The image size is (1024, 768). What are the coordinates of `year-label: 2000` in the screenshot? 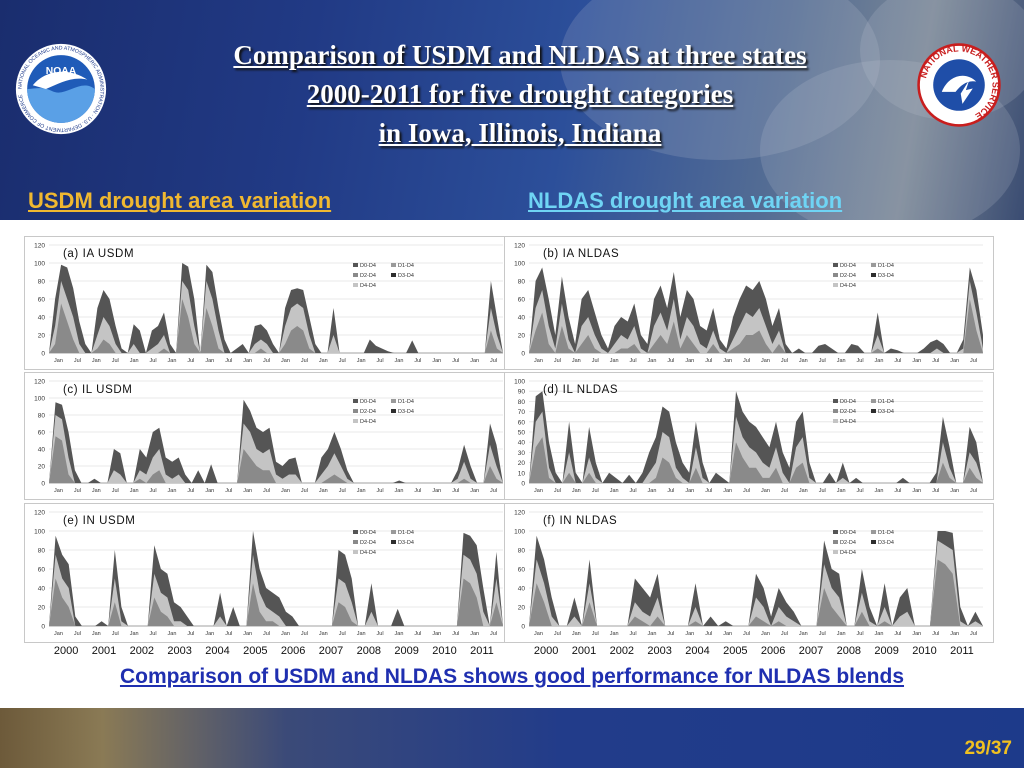 It's located at (546, 651).